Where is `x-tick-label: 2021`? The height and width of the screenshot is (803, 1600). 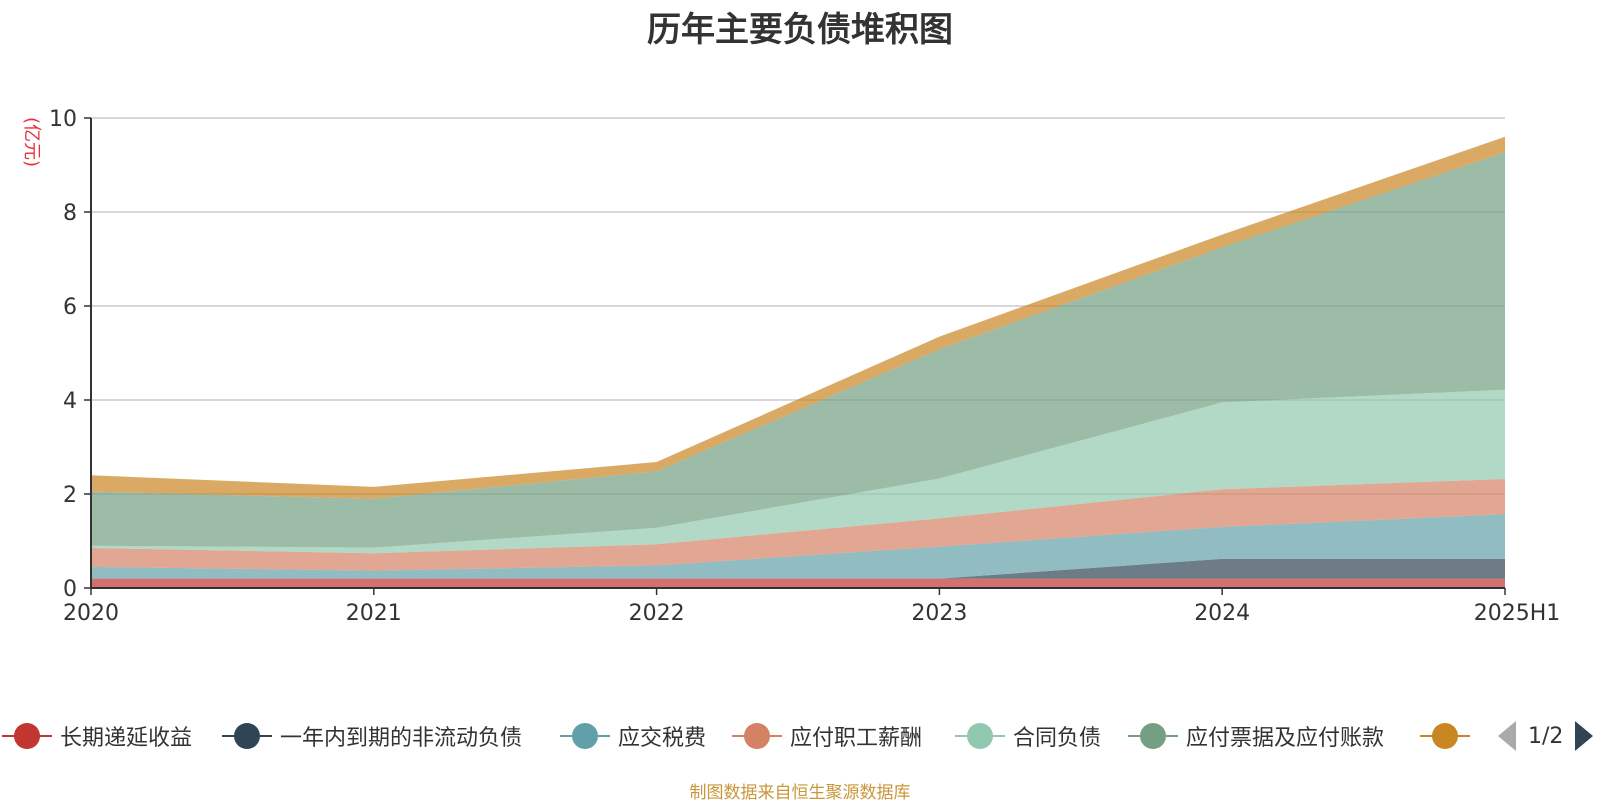
x-tick-label: 2021 is located at coordinates (374, 613).